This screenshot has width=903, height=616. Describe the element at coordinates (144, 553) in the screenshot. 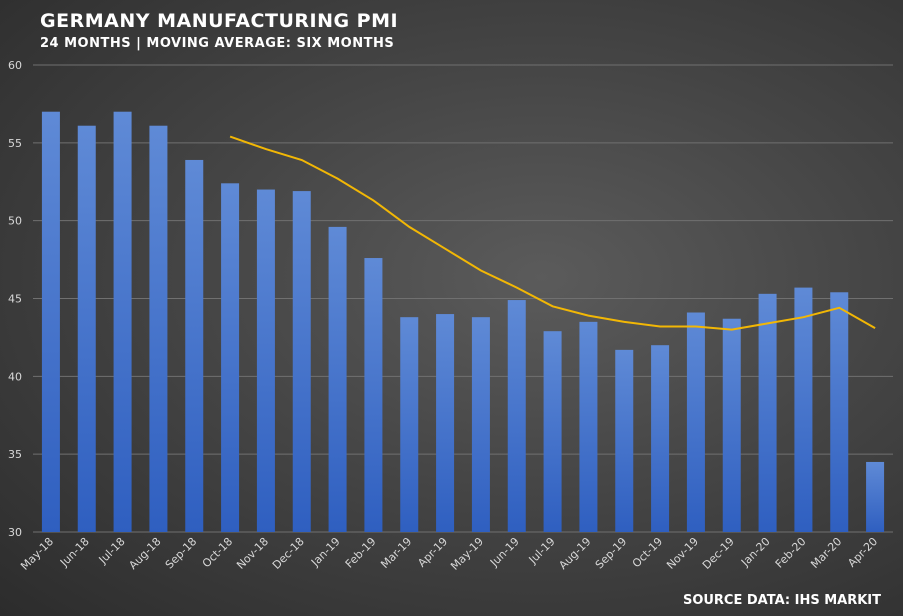

I see `x-tick-label: Aug-18` at that location.